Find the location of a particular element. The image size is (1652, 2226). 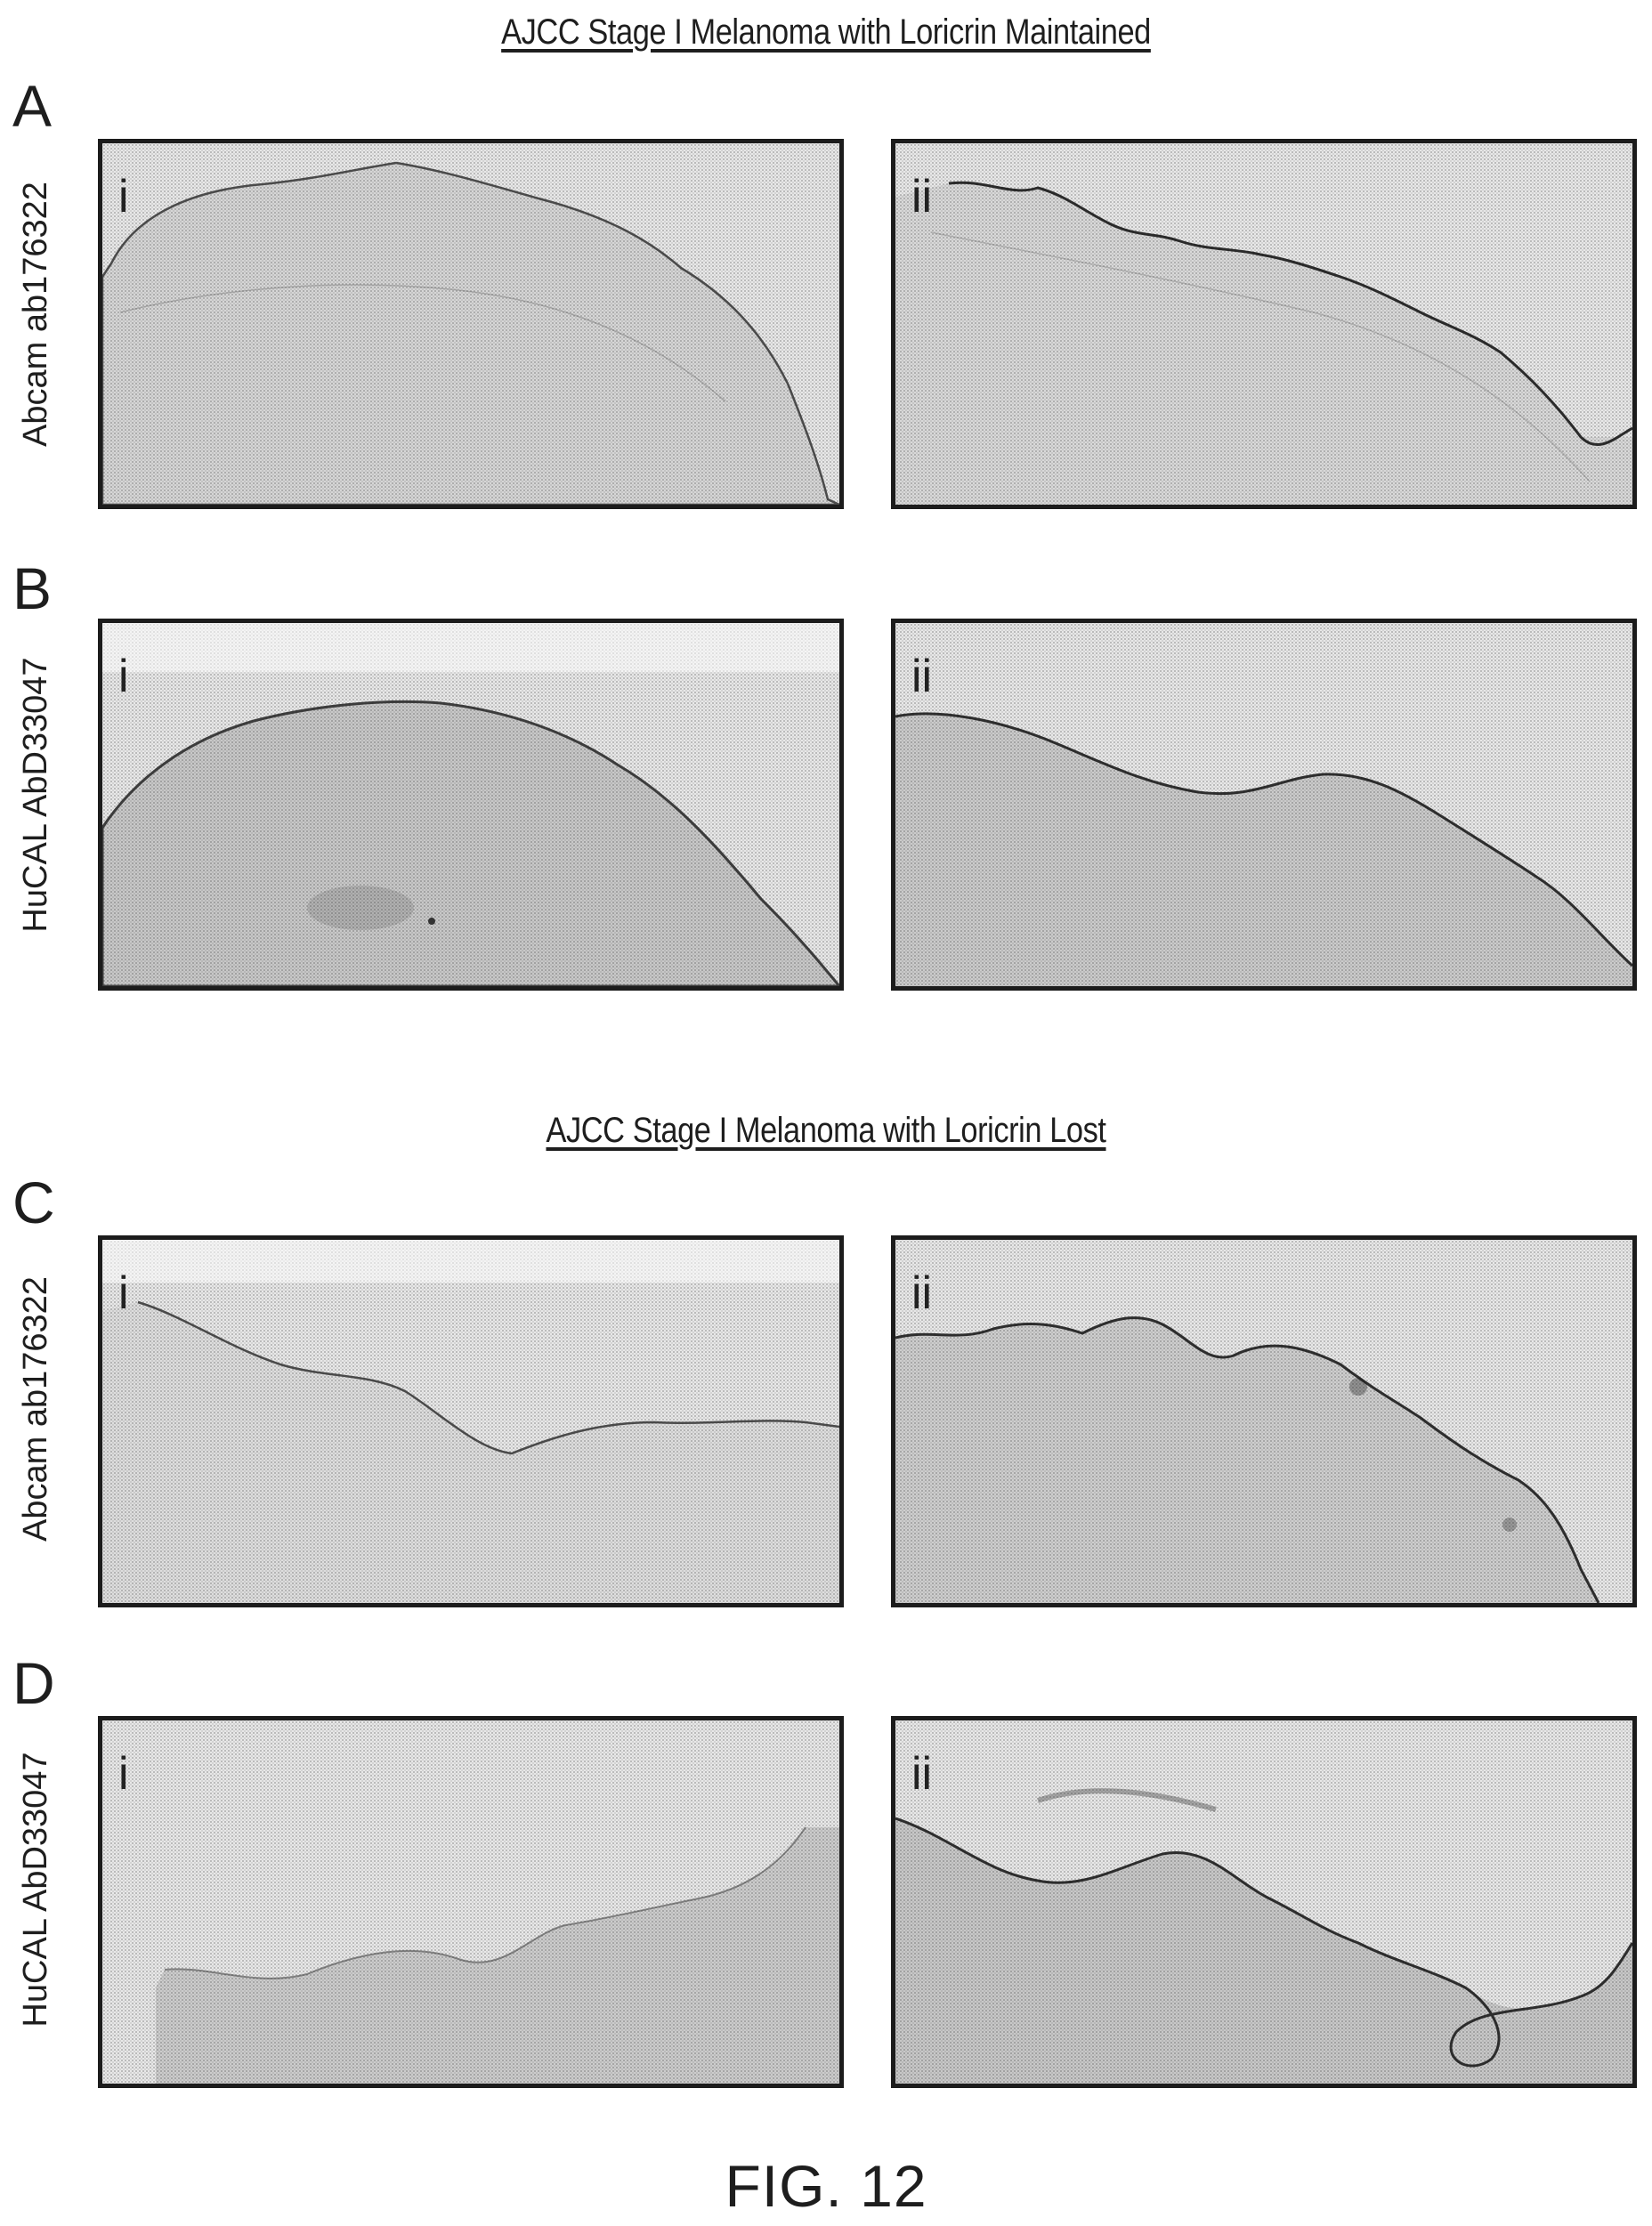

panel-c-i: i is located at coordinates (471, 1421).